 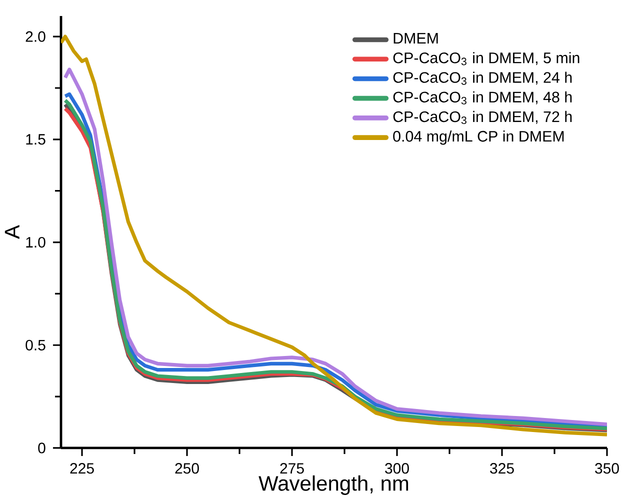 I want to click on x-tick-label: 350, so click(x=607, y=468).